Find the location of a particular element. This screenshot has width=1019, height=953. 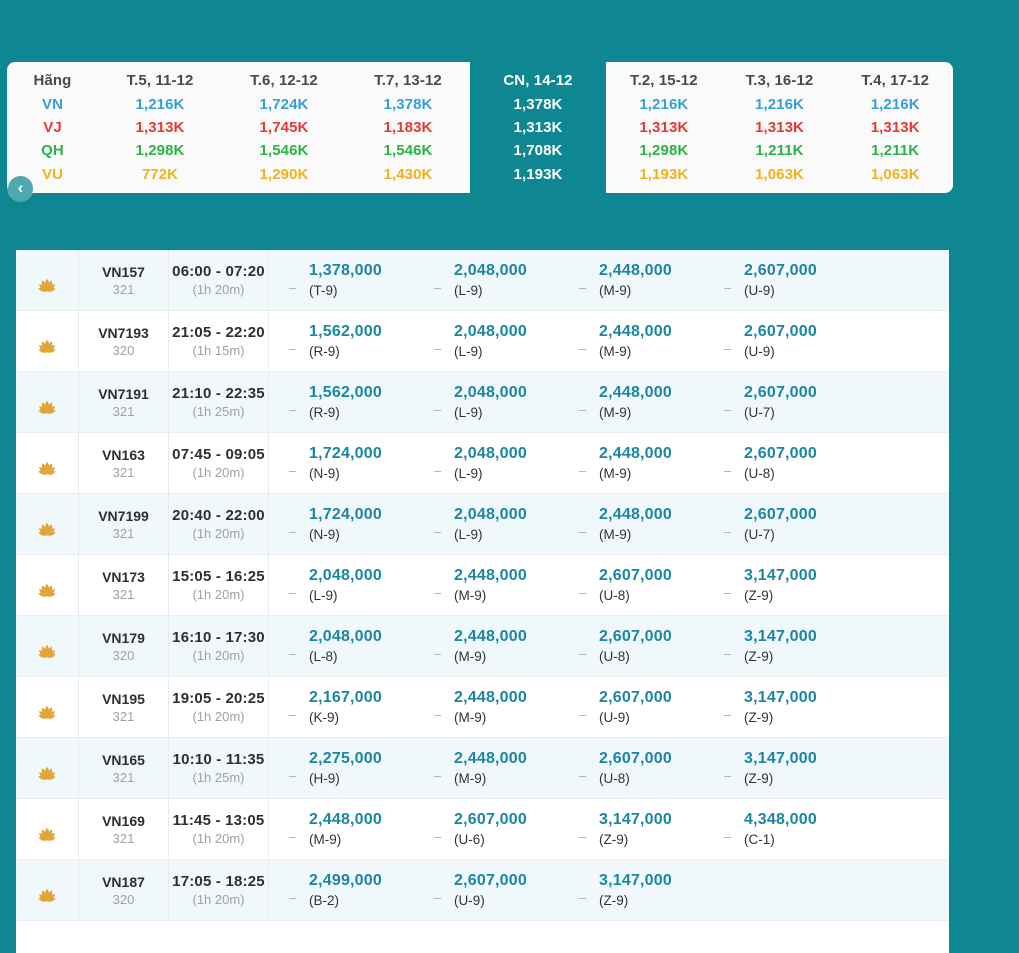

flight-time-cell: 07:45 - 09:05 (1h 20m) is located at coordinates (219, 463).